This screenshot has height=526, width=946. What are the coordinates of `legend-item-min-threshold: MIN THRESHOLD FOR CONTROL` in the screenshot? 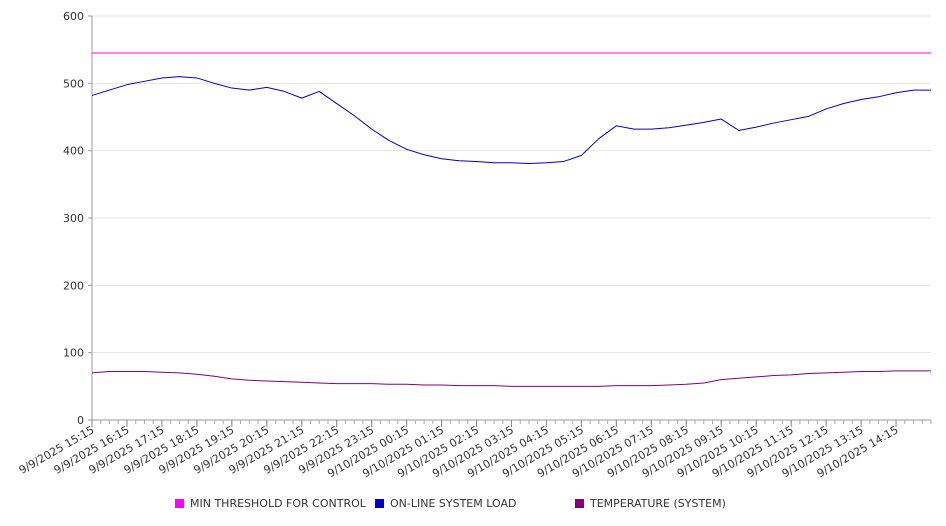 It's located at (270, 503).